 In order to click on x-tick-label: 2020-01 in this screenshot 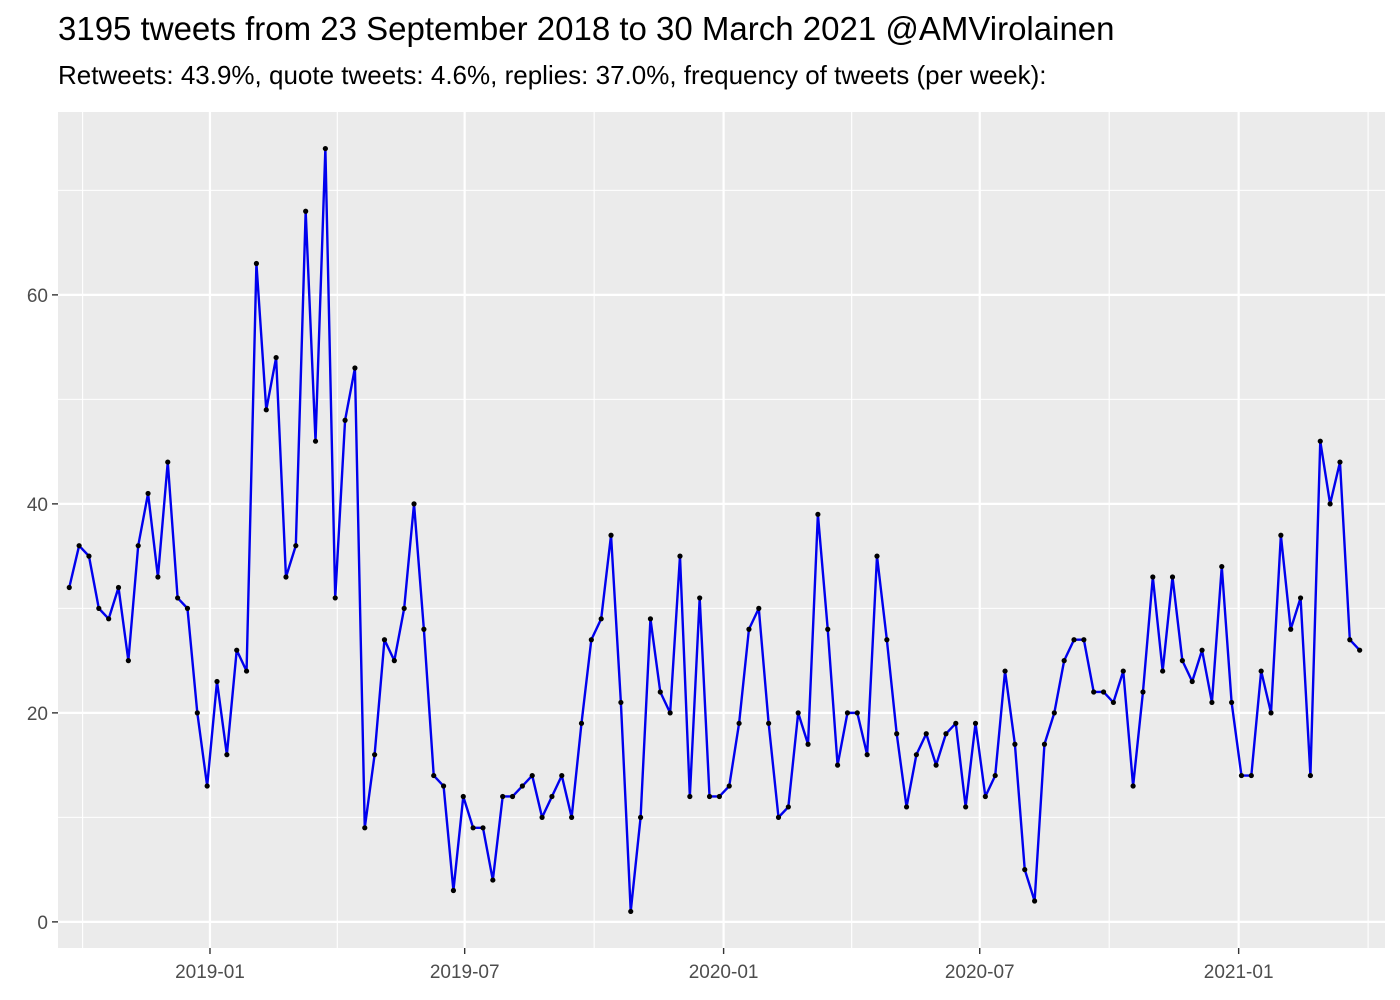, I will do `click(724, 972)`.